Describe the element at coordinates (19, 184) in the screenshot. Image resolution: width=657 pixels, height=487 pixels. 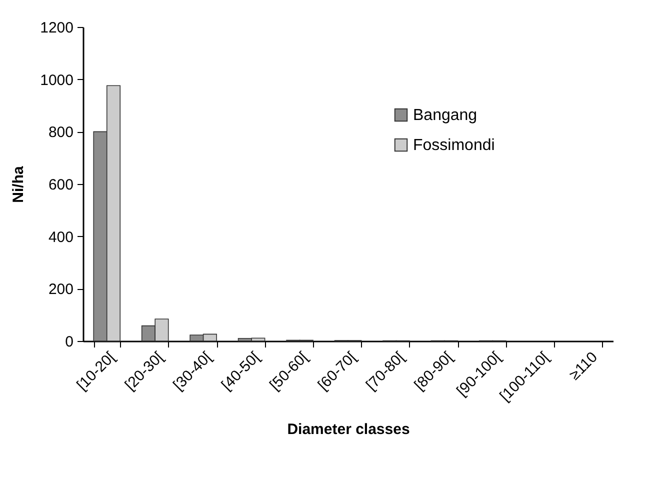
I see `y-axis-title: Ni/ha` at that location.